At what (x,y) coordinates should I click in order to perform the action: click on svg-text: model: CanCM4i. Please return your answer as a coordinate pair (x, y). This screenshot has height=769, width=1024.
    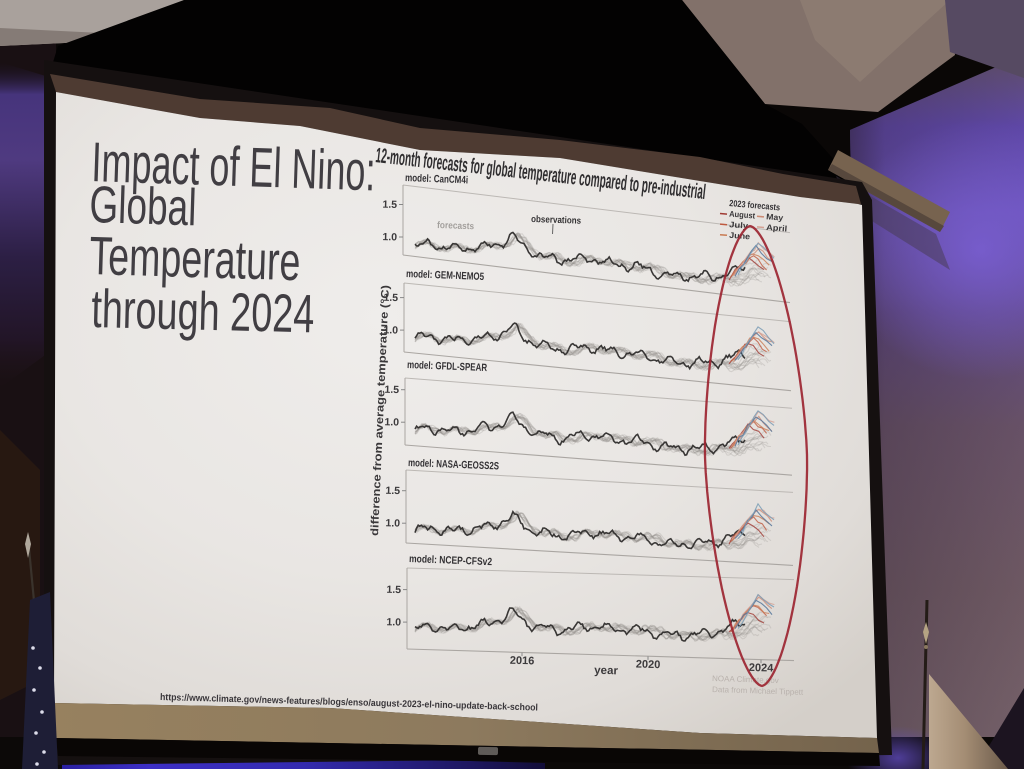
    Looking at the image, I should click on (436, 179).